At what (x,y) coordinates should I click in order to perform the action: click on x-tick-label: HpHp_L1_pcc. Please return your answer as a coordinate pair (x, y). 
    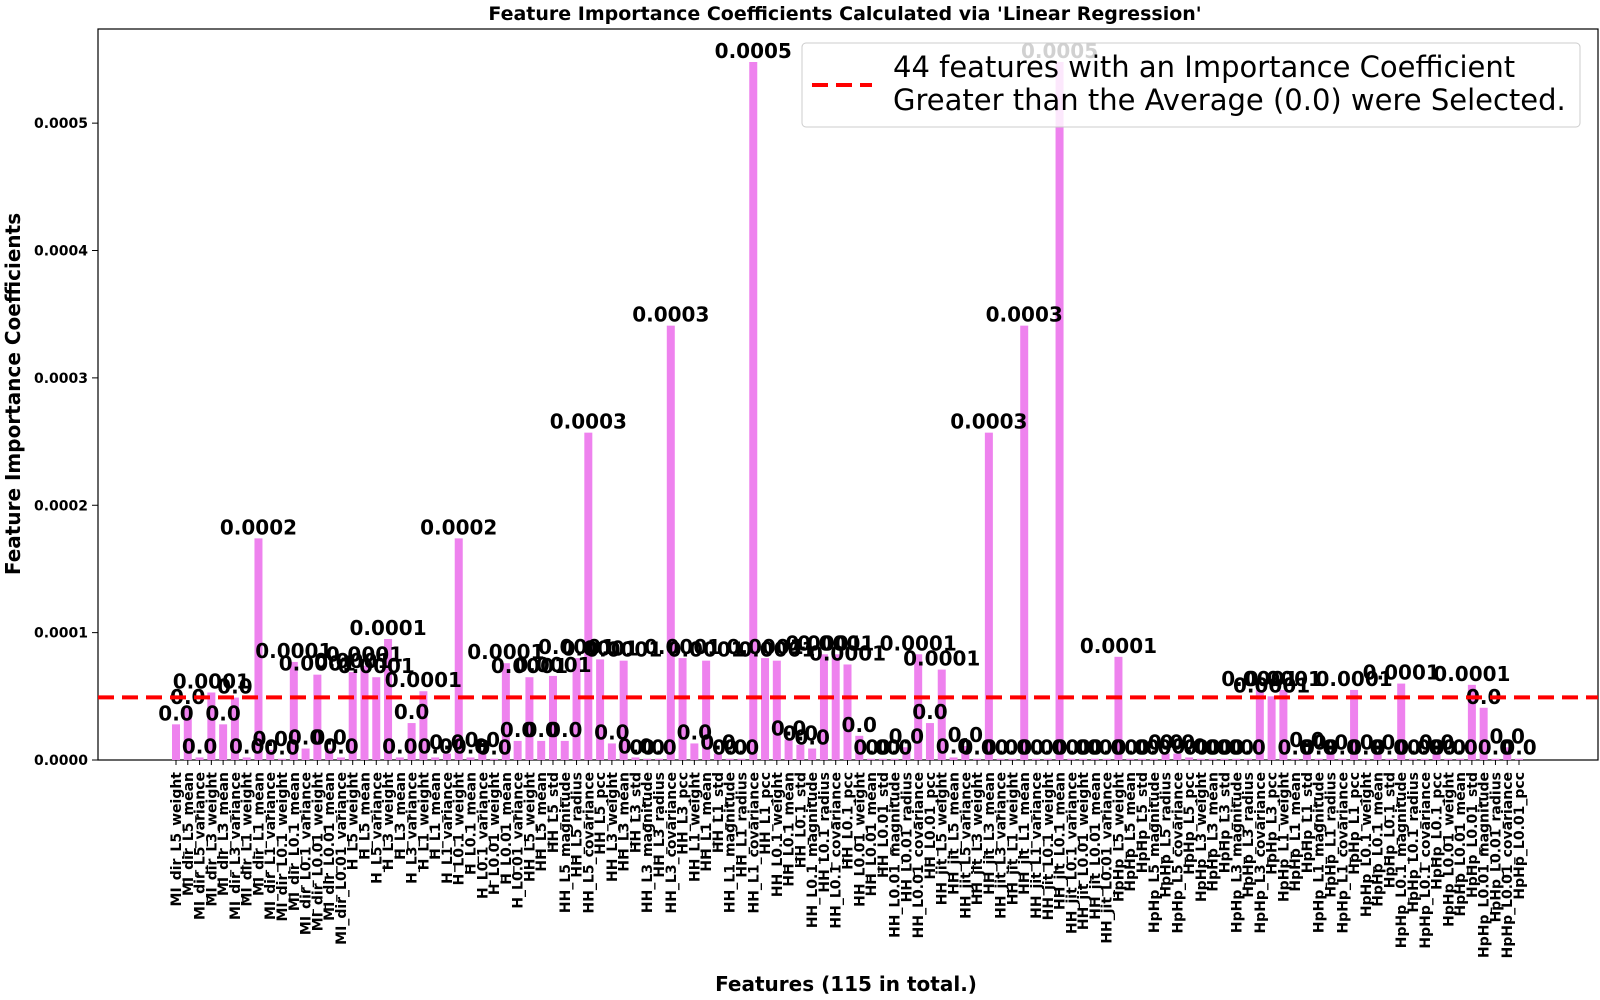
    Looking at the image, I should click on (1355, 823).